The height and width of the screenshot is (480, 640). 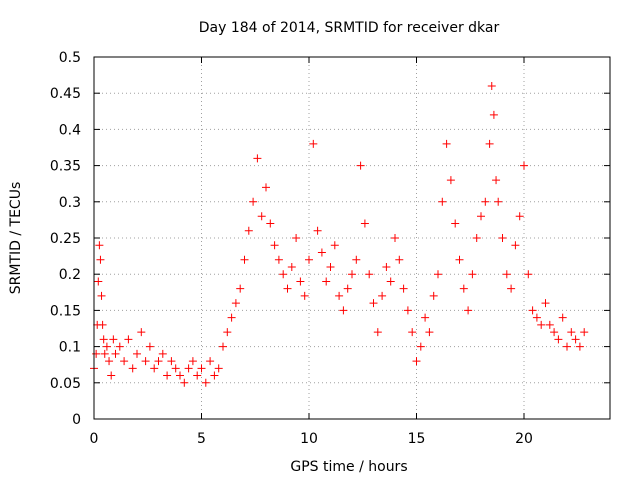 I want to click on y-tick-label: 0.4, so click(x=70, y=130).